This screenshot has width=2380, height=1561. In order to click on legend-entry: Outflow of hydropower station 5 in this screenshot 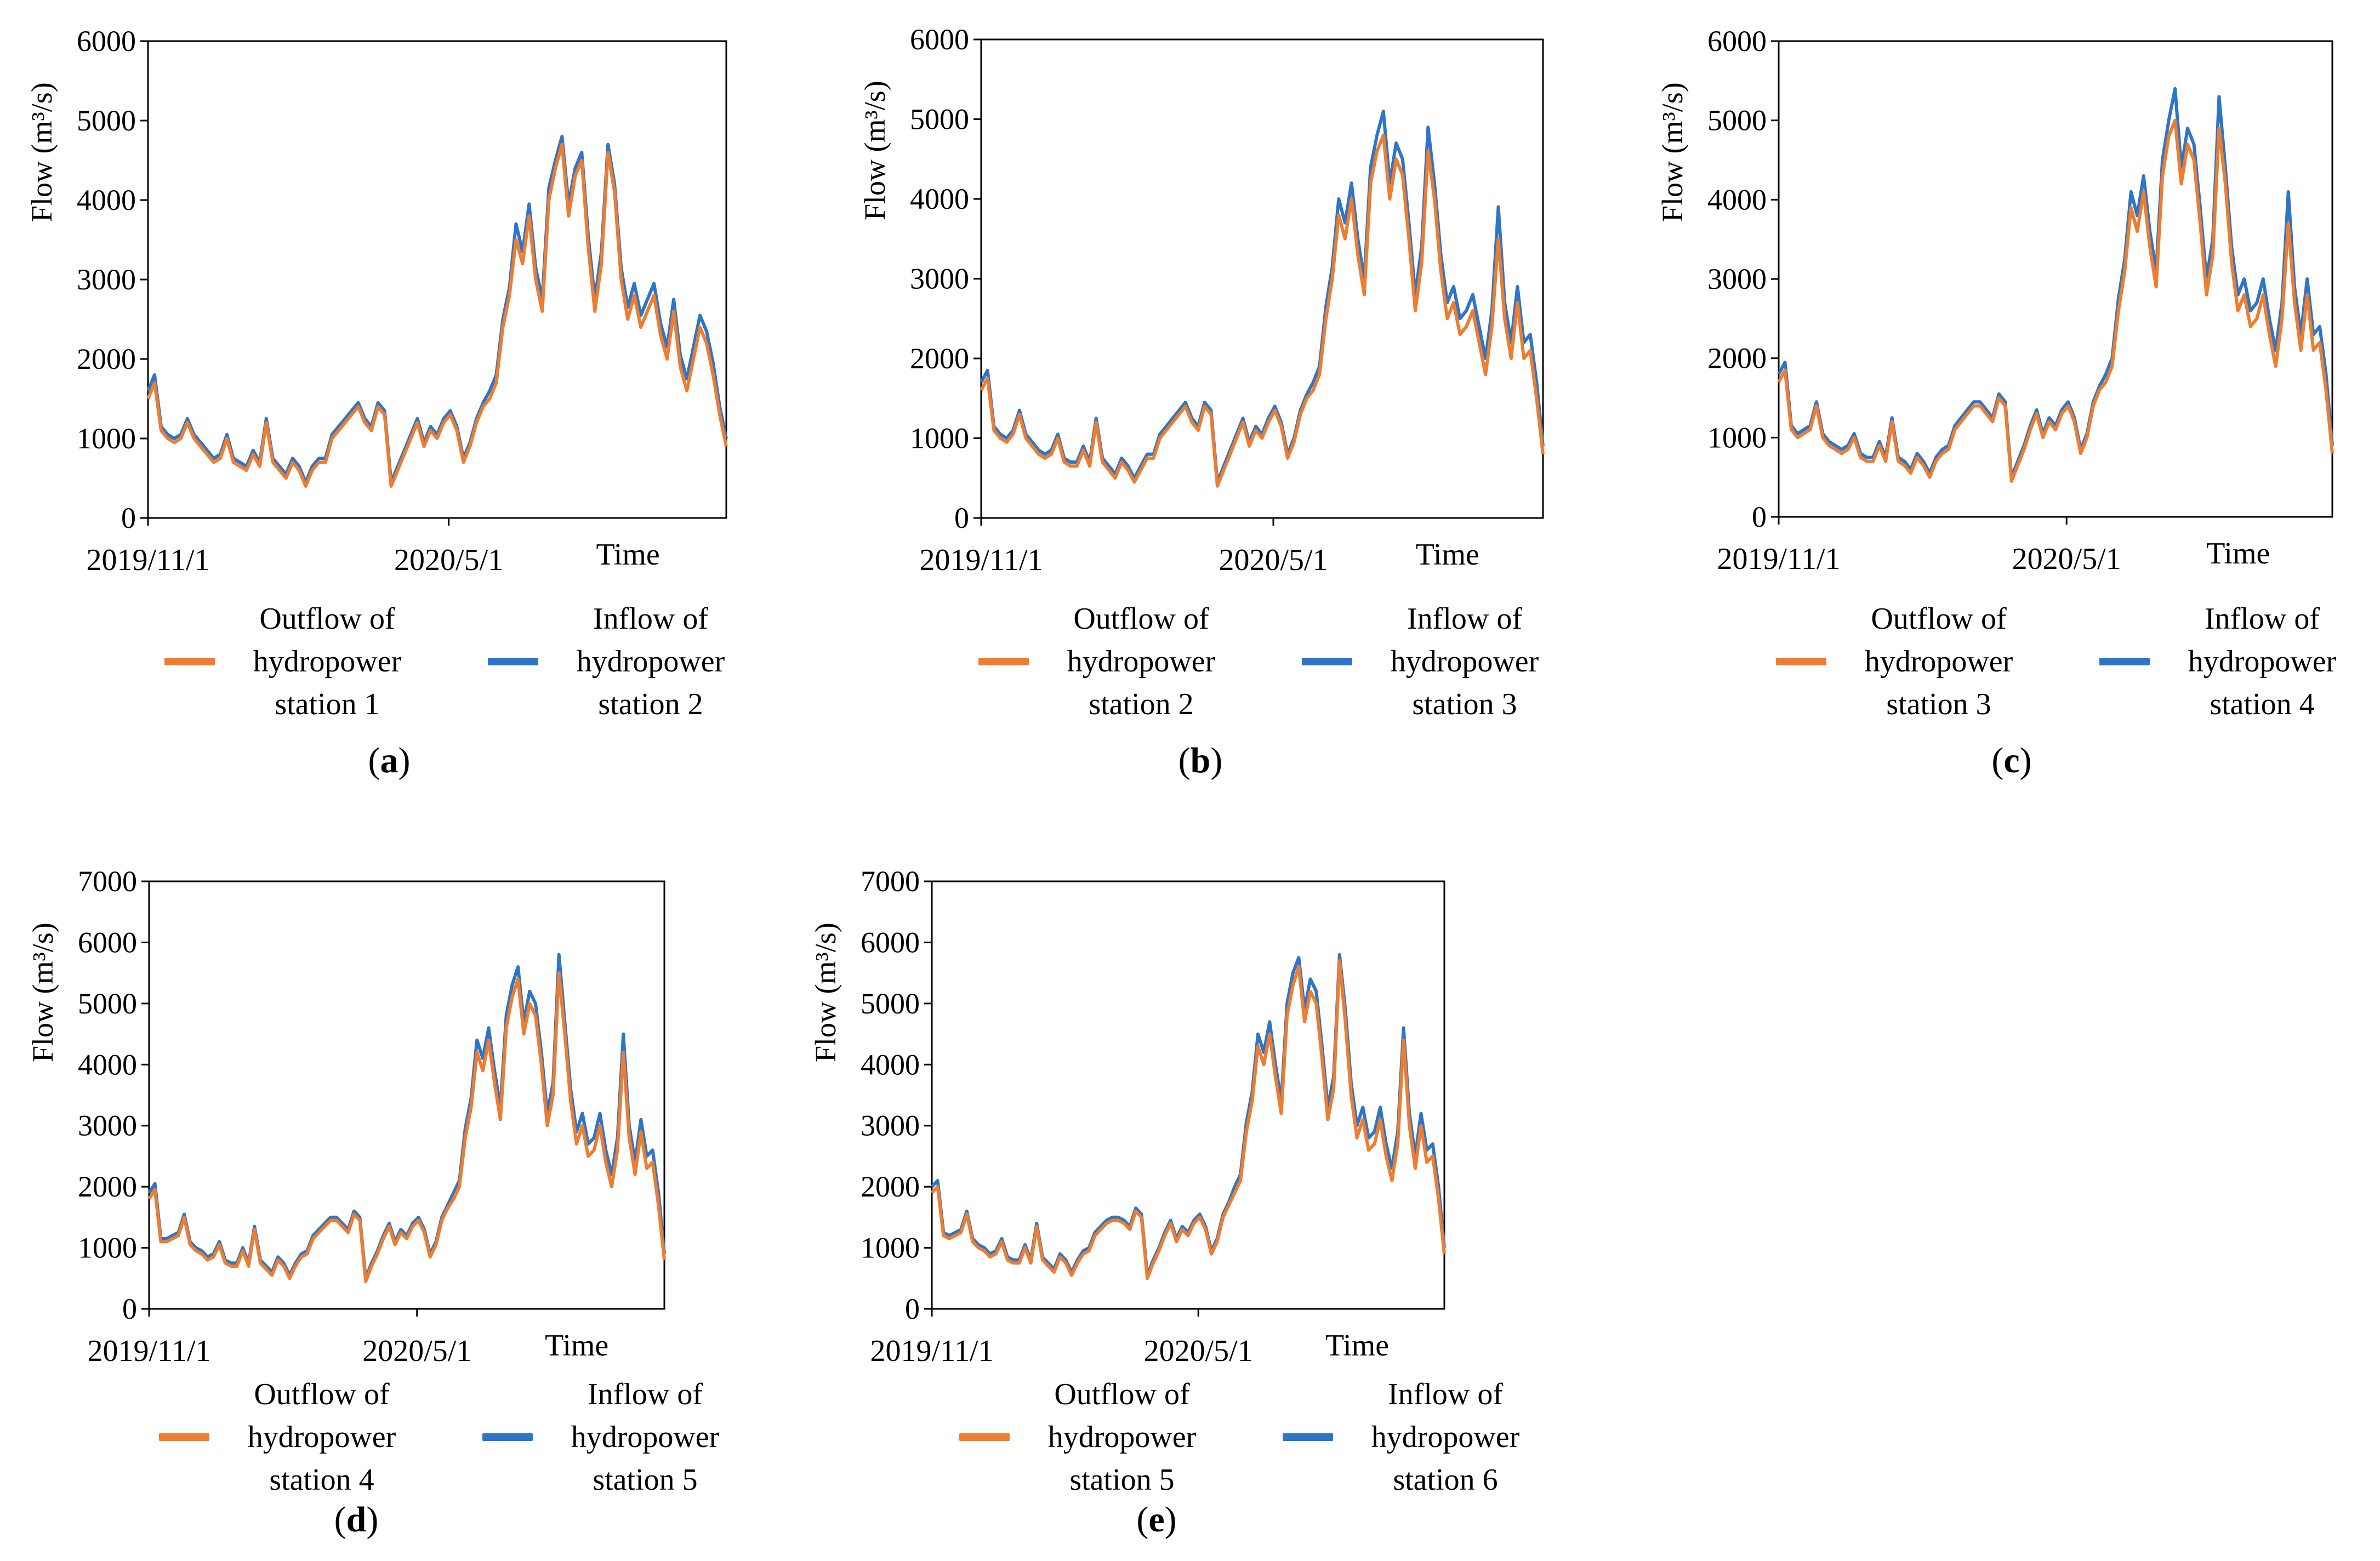, I will do `click(1085, 1437)`.